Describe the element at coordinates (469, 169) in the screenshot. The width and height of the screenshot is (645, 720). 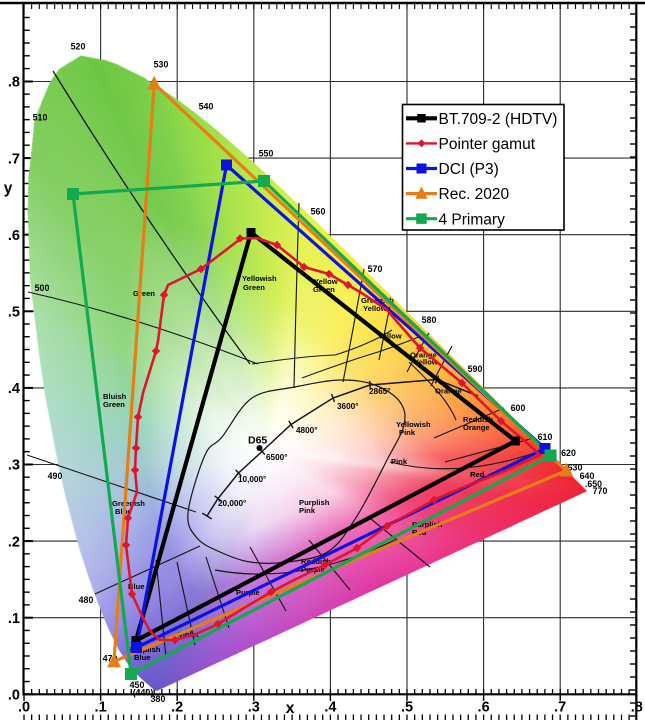
I see `svg-text: DCI (P3)` at that location.